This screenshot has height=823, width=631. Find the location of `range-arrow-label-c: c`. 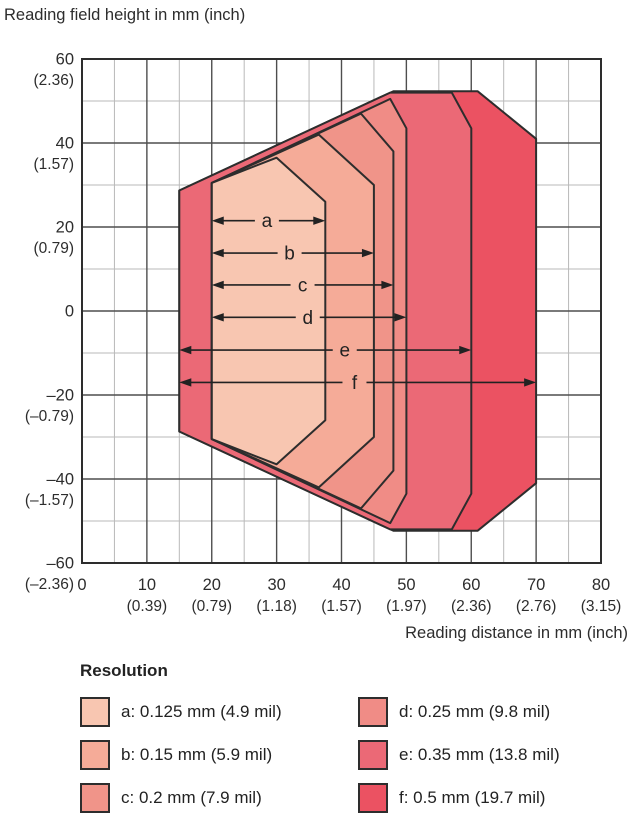

range-arrow-label-c: c is located at coordinates (303, 285).